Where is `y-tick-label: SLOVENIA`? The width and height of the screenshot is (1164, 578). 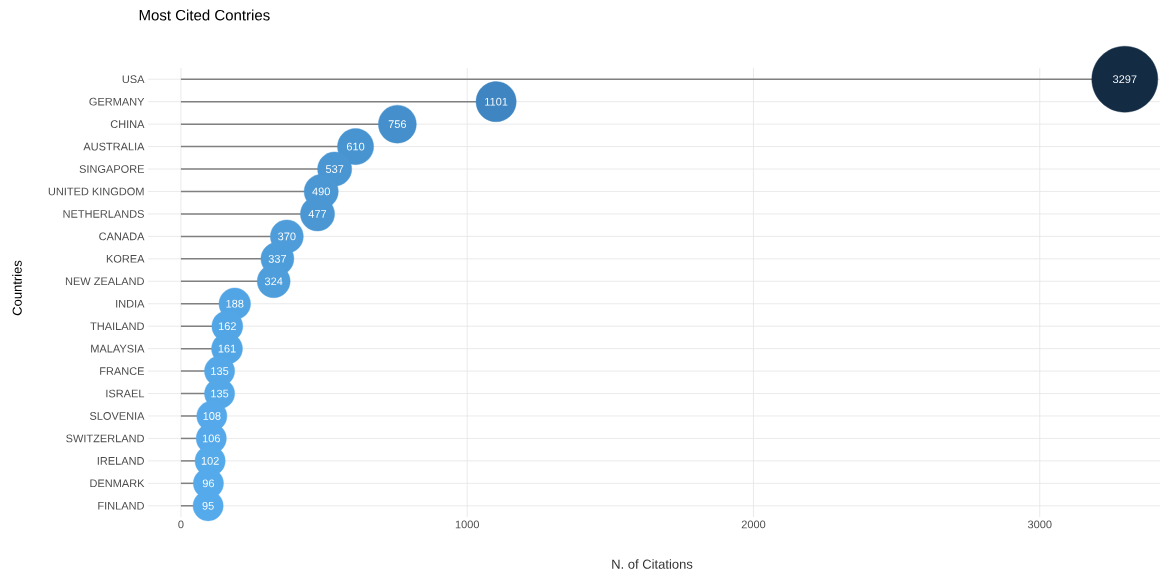
y-tick-label: SLOVENIA is located at coordinates (117, 416).